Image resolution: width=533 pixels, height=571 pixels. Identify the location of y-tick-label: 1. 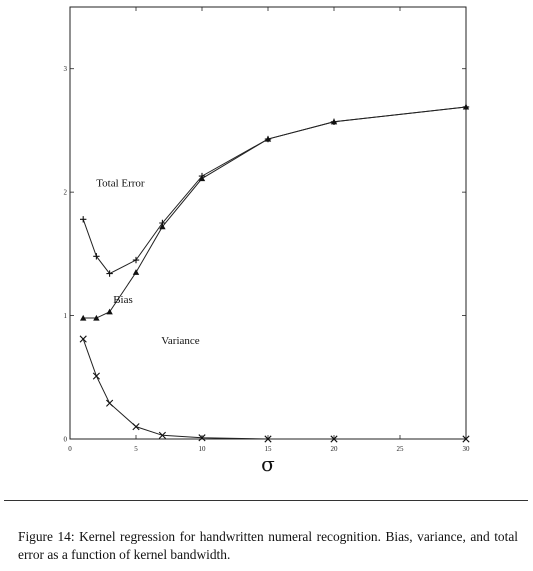
(66, 316).